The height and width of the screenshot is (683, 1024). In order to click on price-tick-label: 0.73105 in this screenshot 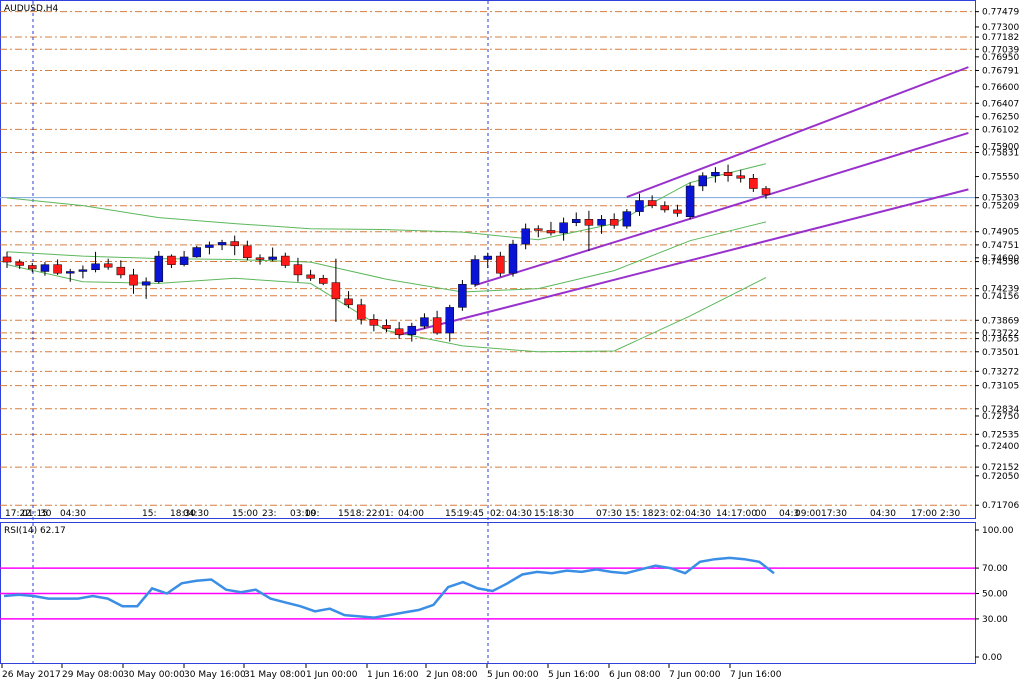, I will do `click(1000, 387)`.